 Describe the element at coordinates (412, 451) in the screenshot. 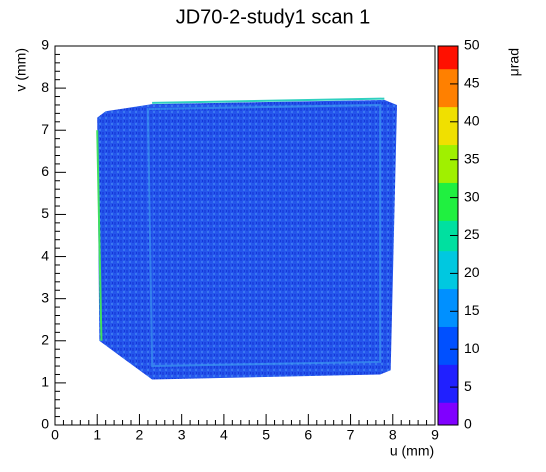

I see `x-axis-label: u (mm)` at that location.